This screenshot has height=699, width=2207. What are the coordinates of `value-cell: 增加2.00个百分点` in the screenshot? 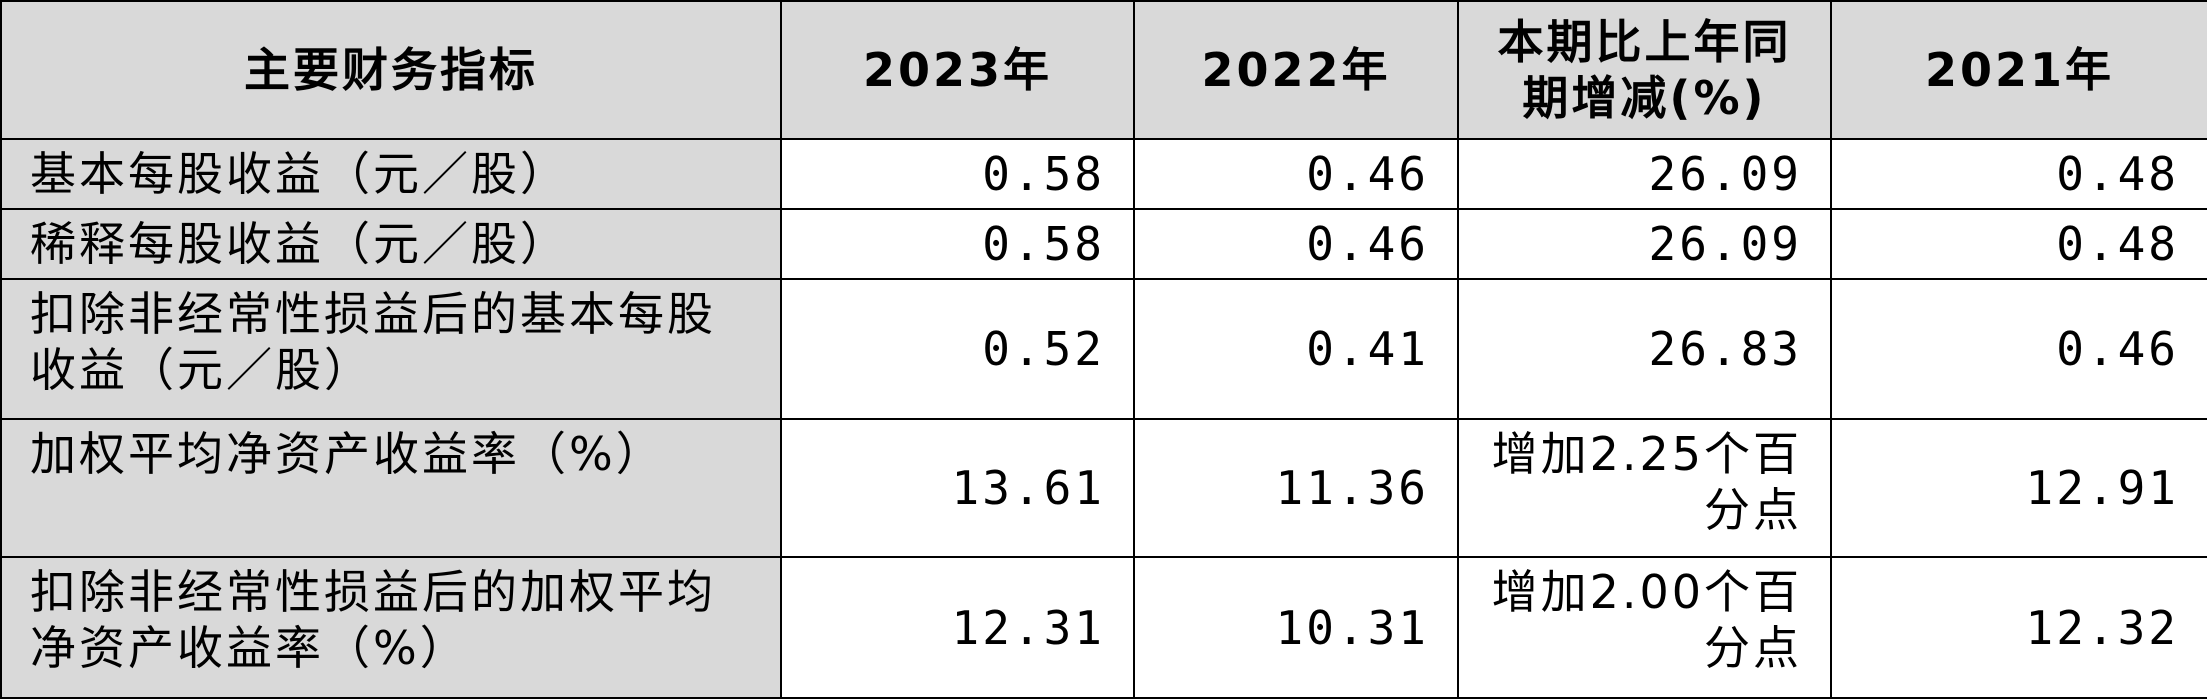 It's located at (1644, 627).